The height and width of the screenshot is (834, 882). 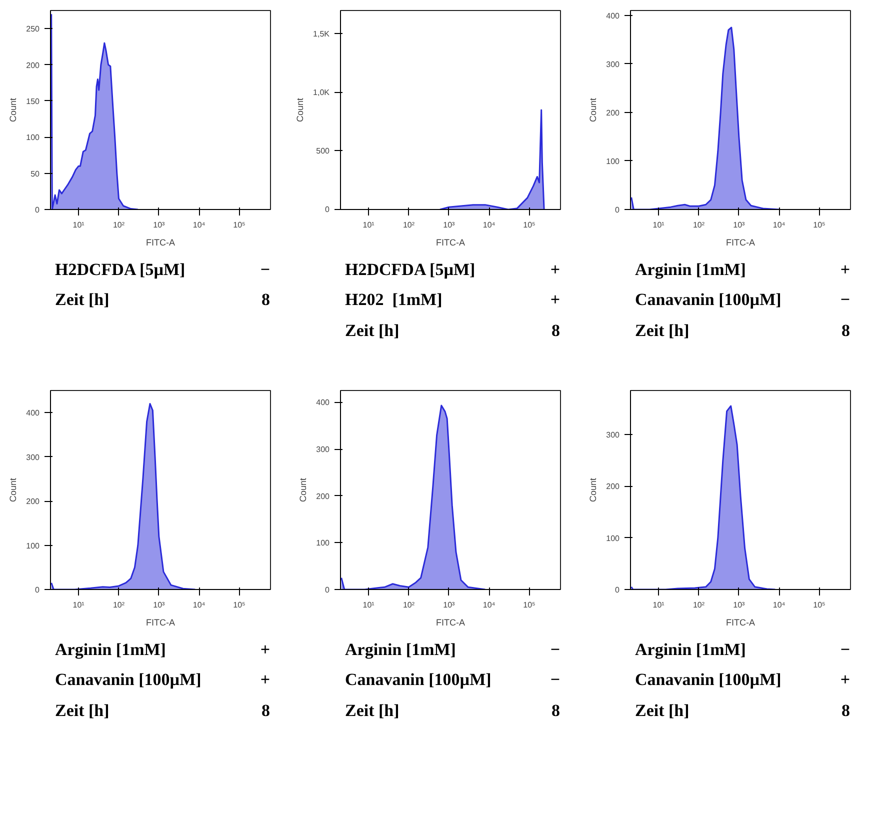 What do you see at coordinates (321, 92) in the screenshot?
I see `y-tick-label: 1,0K` at bounding box center [321, 92].